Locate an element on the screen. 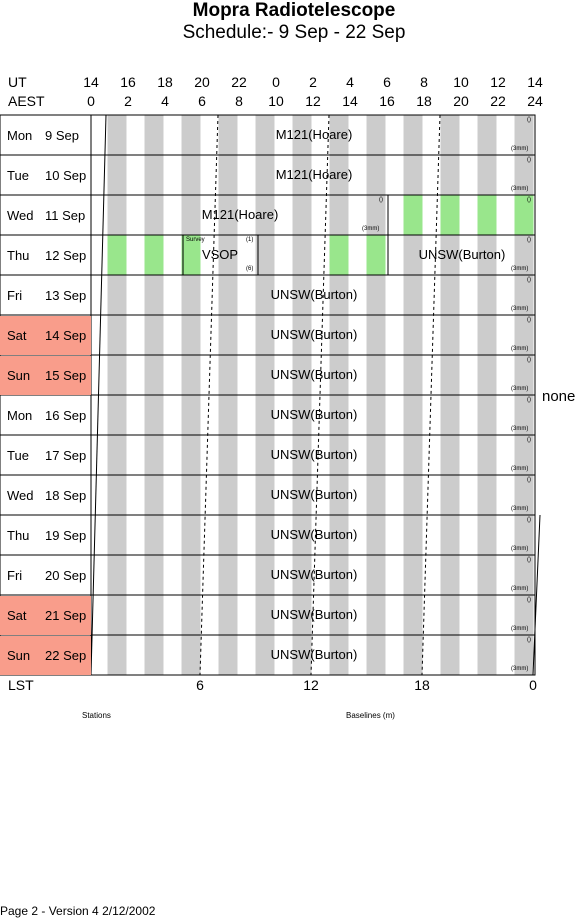 This screenshot has height=919, width=588. ut-tick: 12 is located at coordinates (498, 82).